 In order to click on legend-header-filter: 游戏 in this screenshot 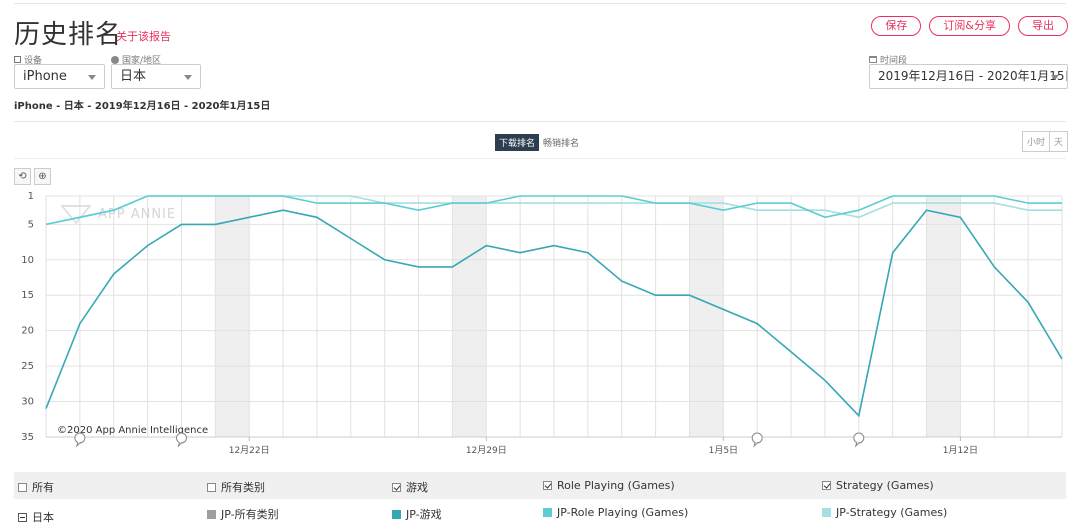, I will do `click(410, 487)`.